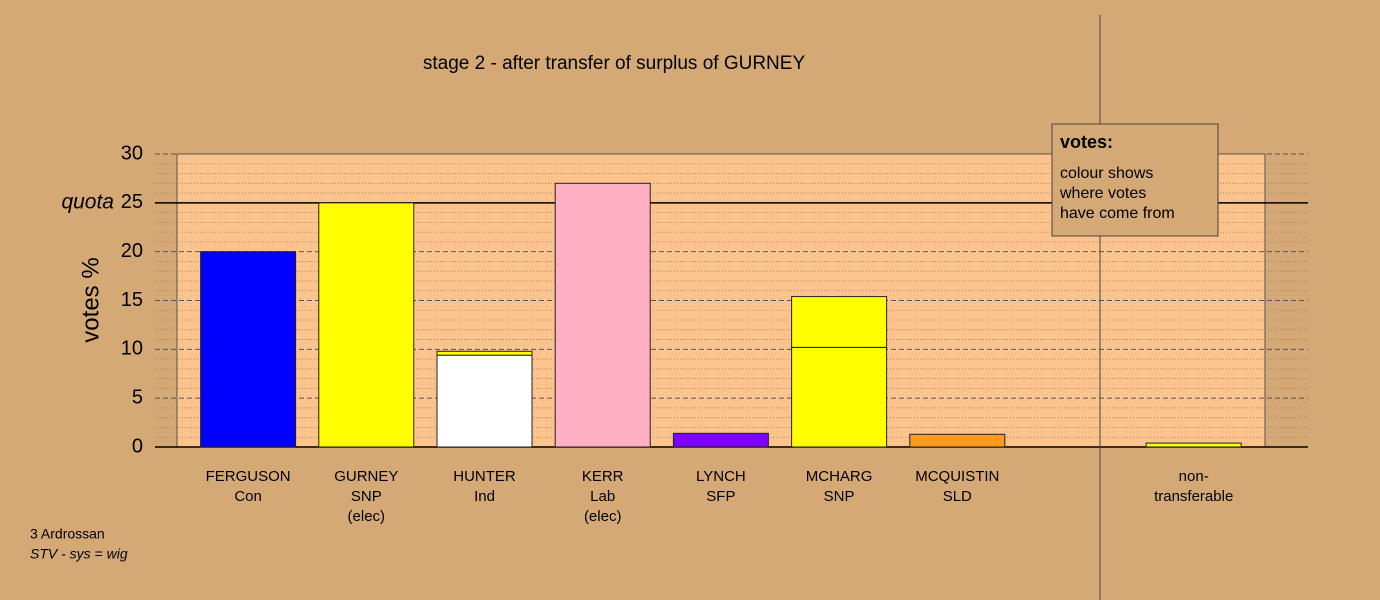 This screenshot has width=1380, height=600. I want to click on quota-label: quota, so click(87, 201).